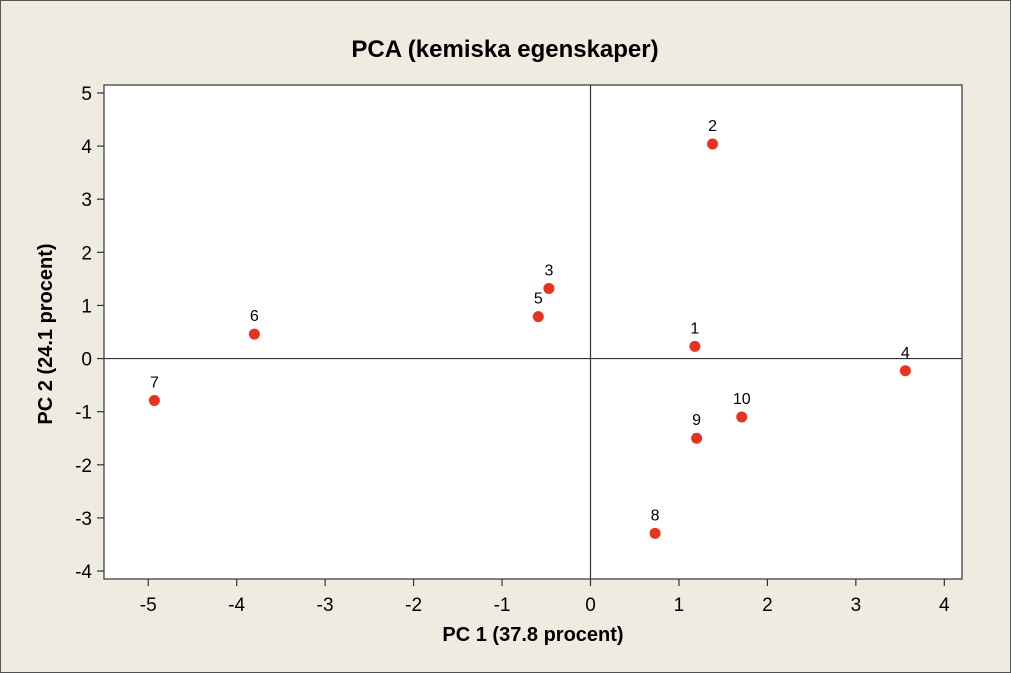 The width and height of the screenshot is (1011, 674). I want to click on x-tick-label: 0, so click(590, 605).